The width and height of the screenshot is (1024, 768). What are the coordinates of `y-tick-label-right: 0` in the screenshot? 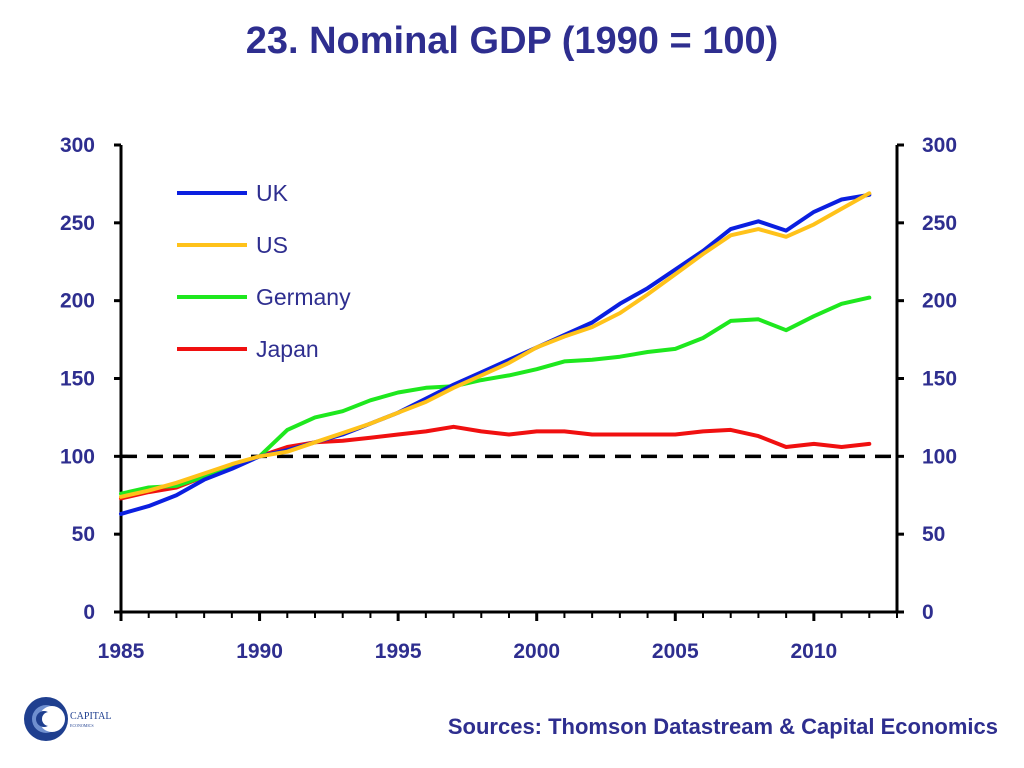 It's located at (928, 612).